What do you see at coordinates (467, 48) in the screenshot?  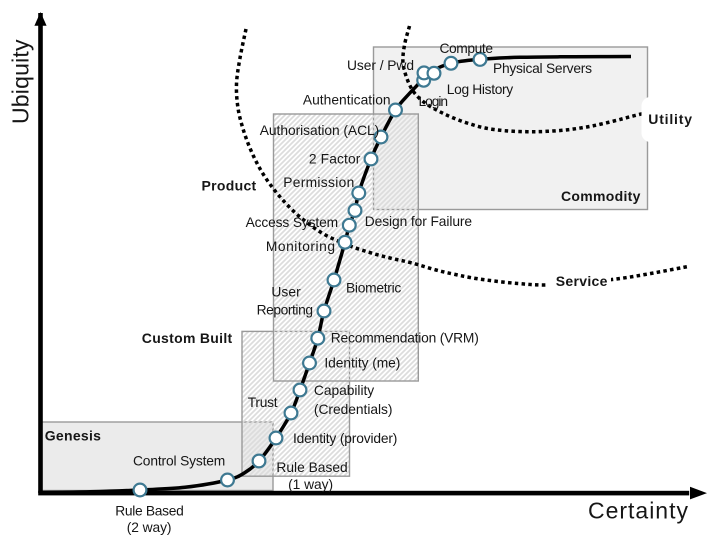 I see `svg-text: Compute` at bounding box center [467, 48].